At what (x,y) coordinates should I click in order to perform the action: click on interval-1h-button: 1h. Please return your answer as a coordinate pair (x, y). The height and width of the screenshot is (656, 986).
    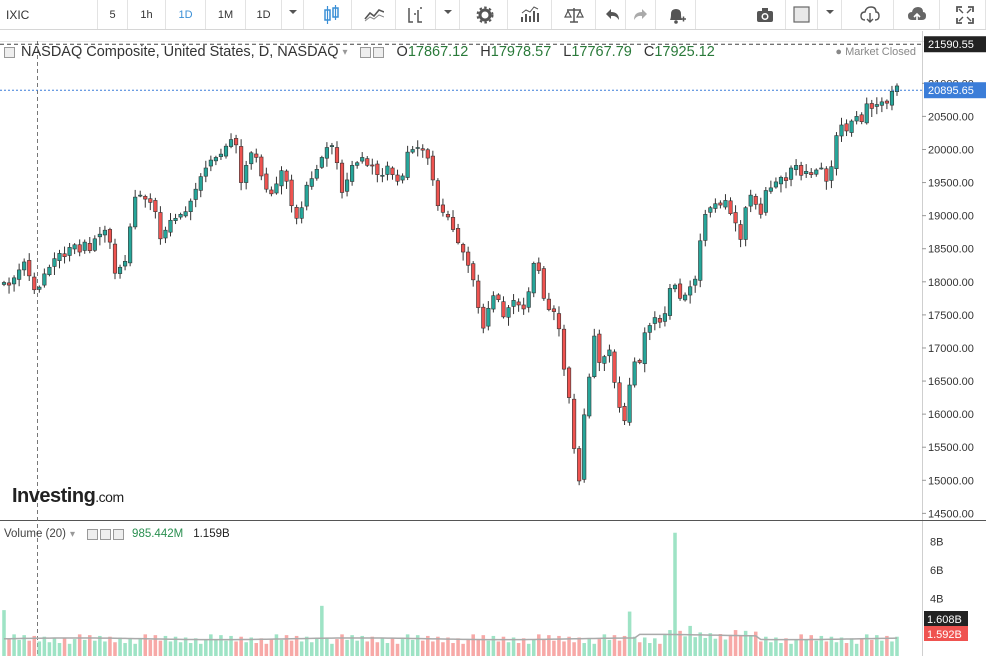
    Looking at the image, I should click on (147, 14).